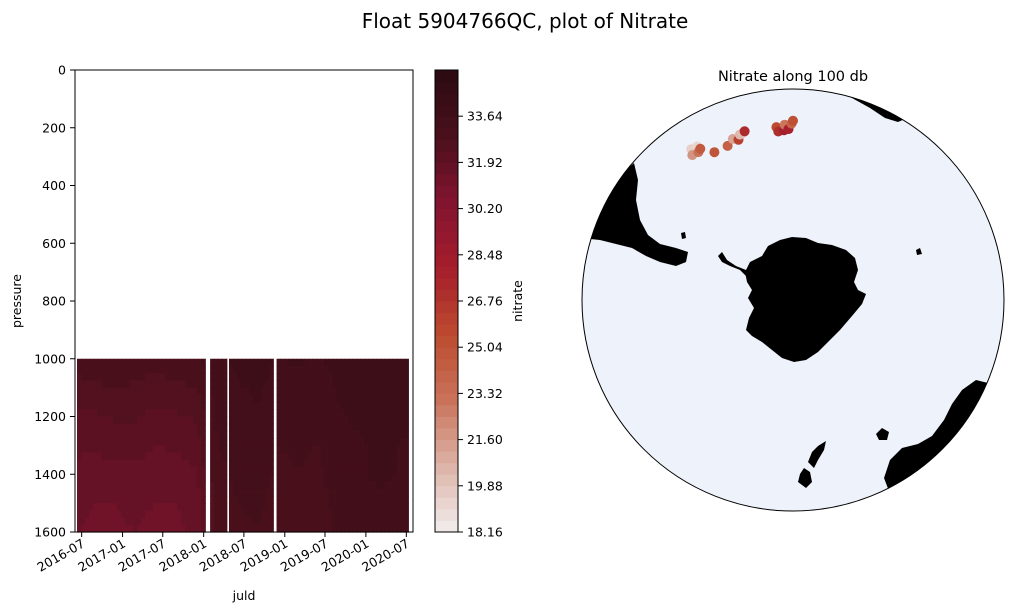 The width and height of the screenshot is (1014, 612). What do you see at coordinates (812, 464) in the screenshot?
I see `new-zealand` at bounding box center [812, 464].